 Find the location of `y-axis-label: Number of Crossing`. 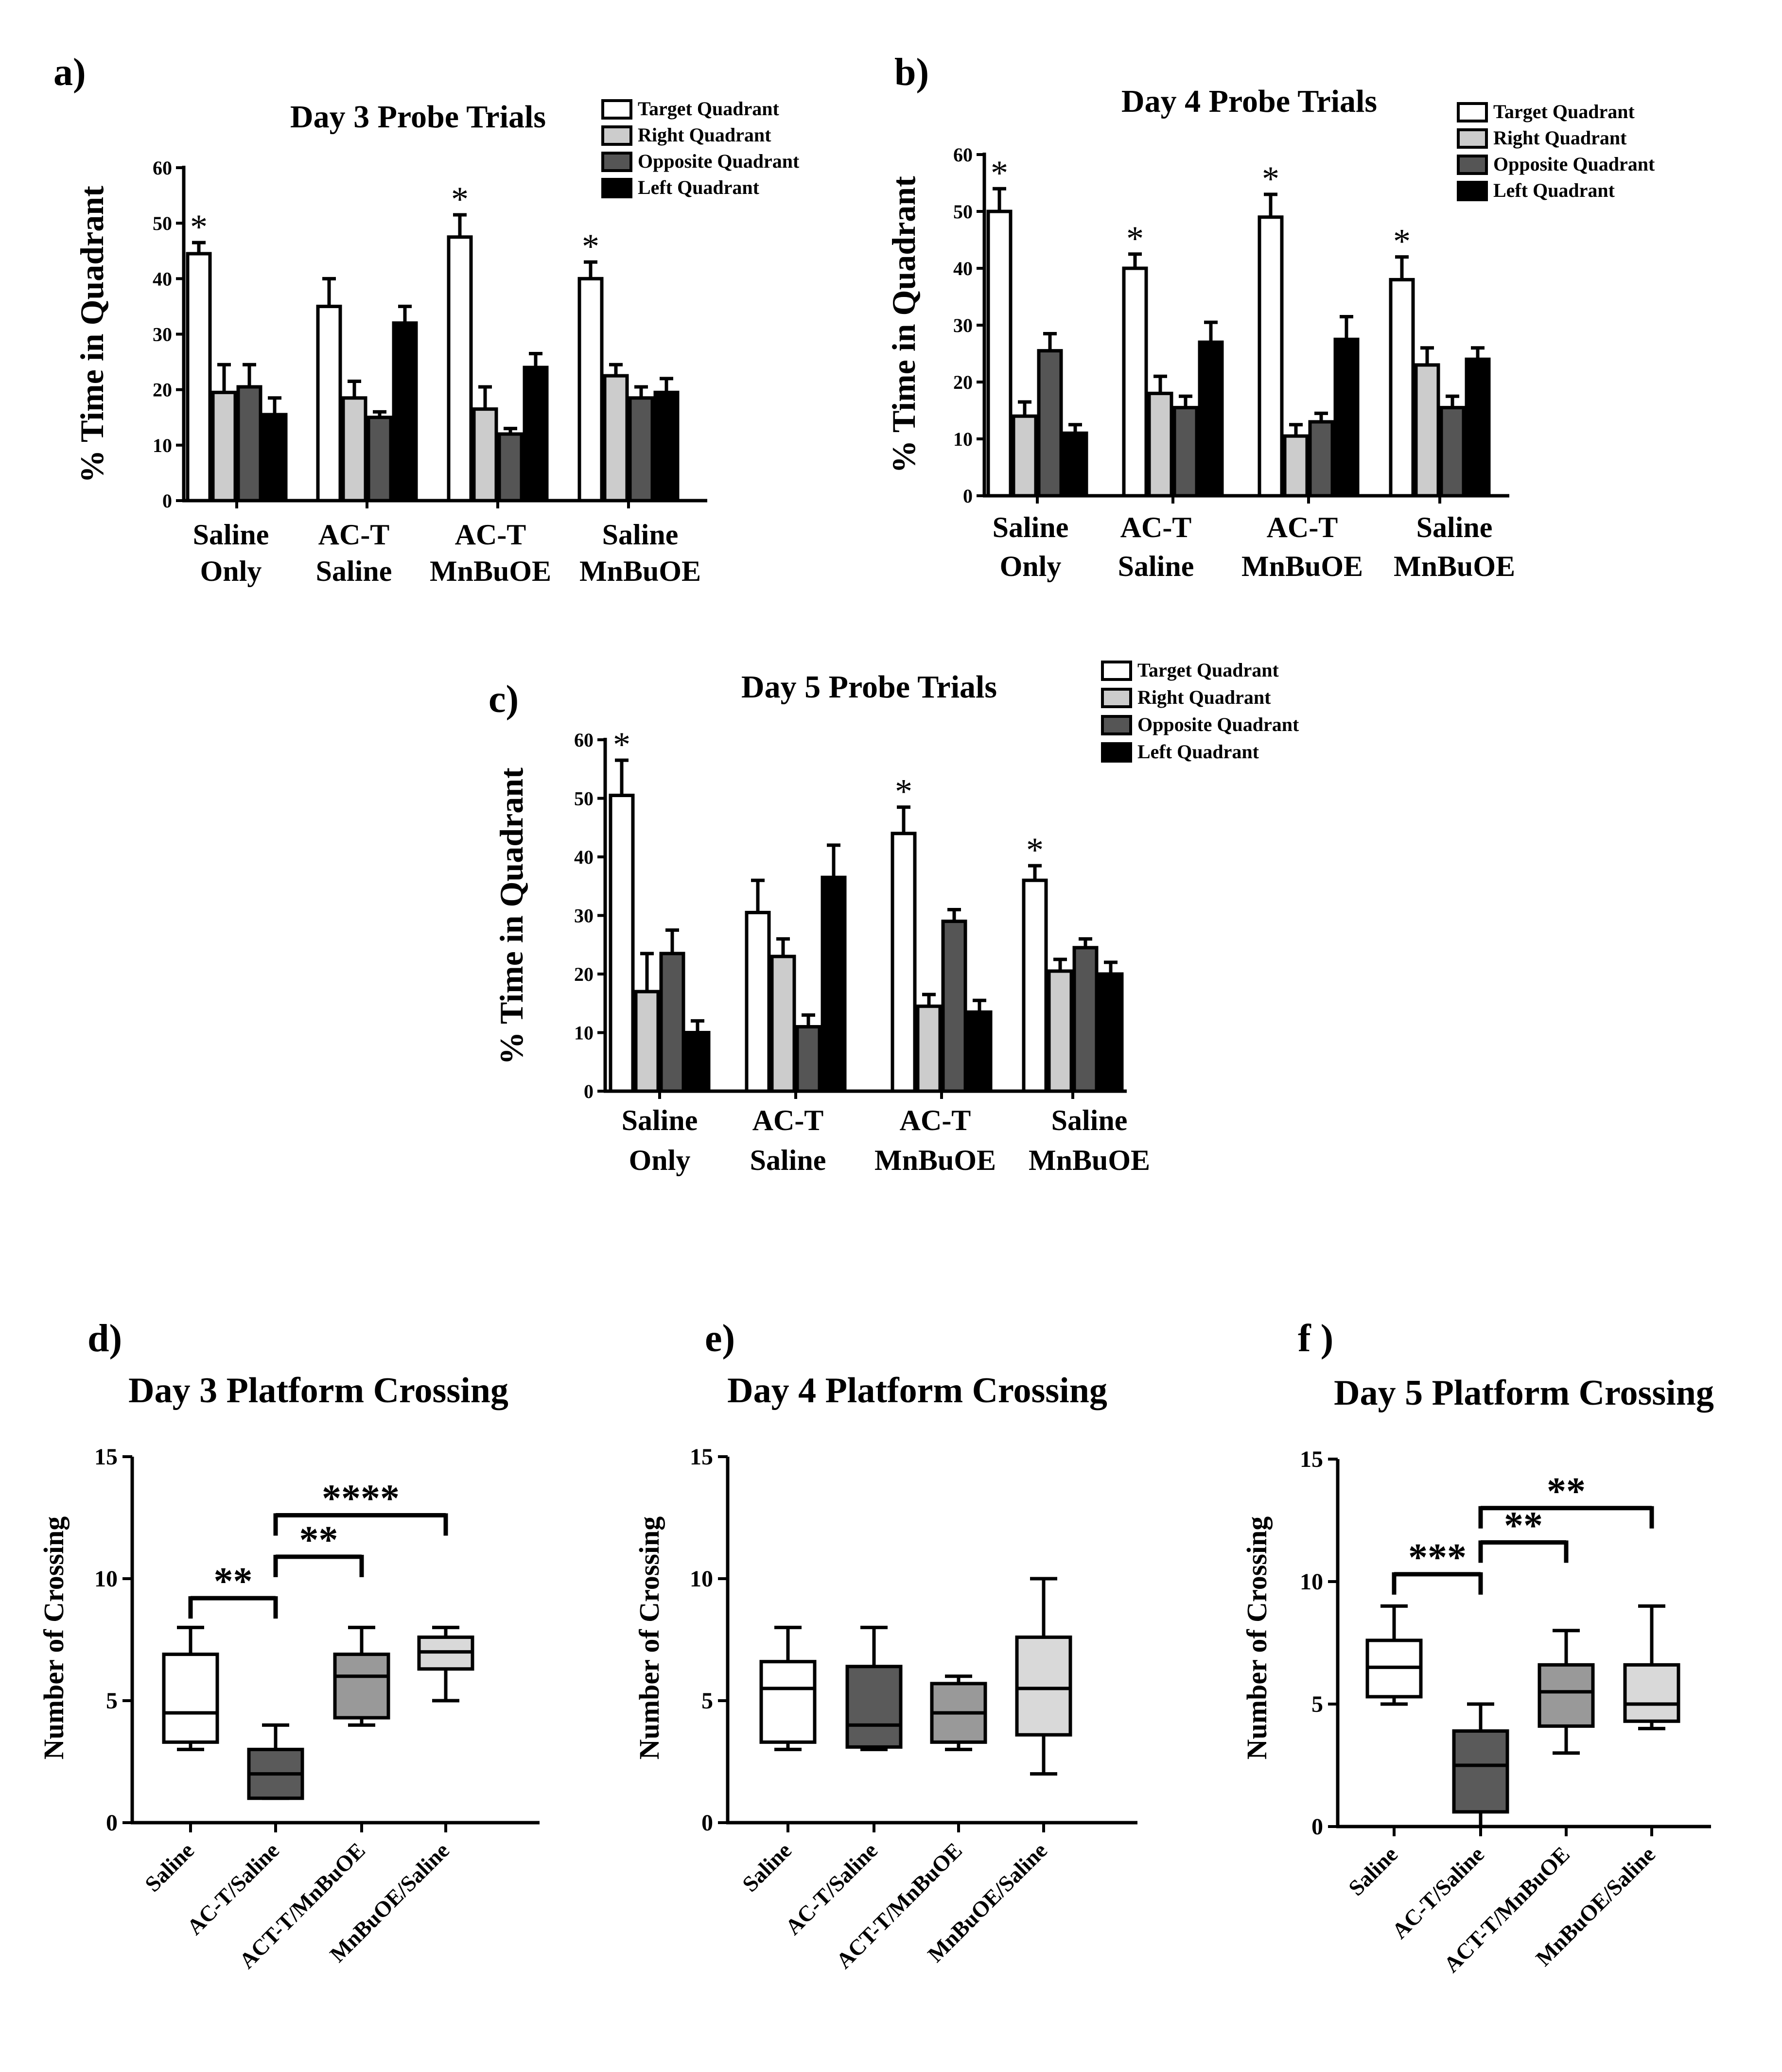

y-axis-label: Number of Crossing is located at coordinates (649, 1638).